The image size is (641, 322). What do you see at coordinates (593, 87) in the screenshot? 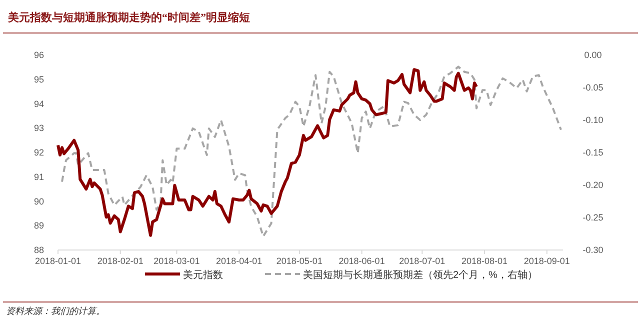
I see `y2-tick-label: -0.05` at bounding box center [593, 87].